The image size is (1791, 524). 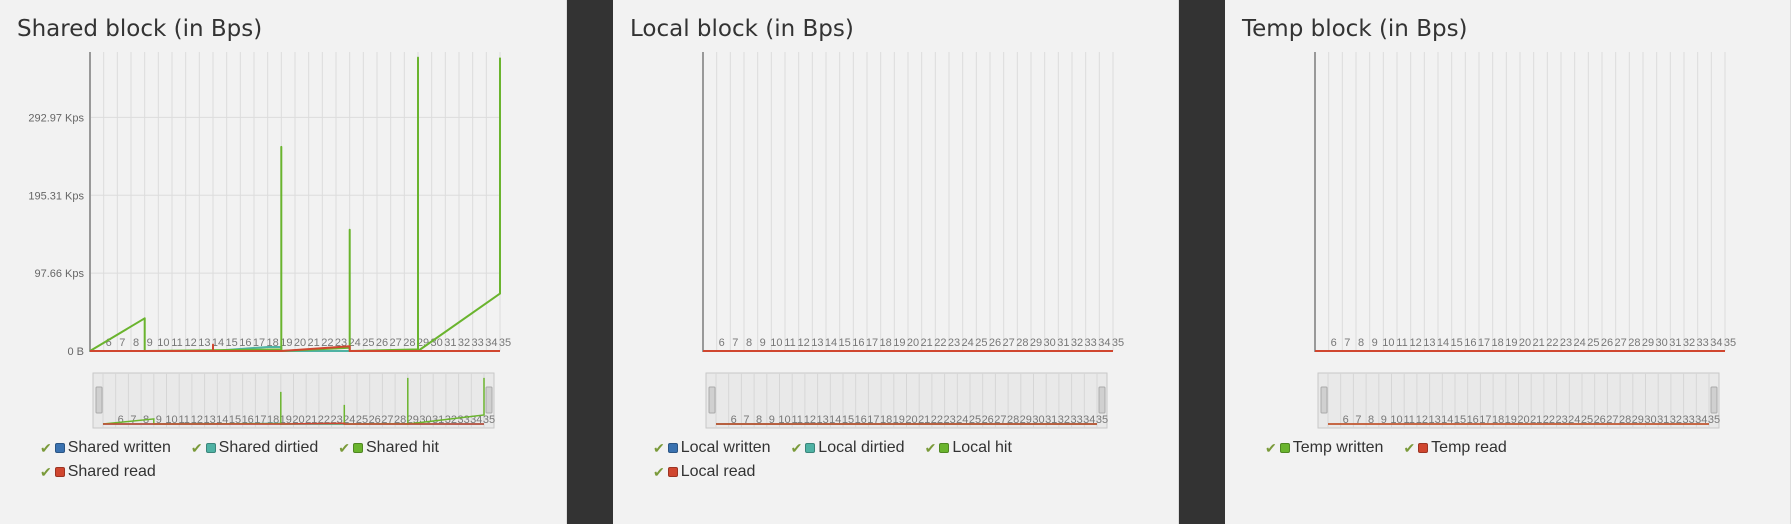 What do you see at coordinates (105, 448) in the screenshot?
I see `legend-item: ✔ Shared written` at bounding box center [105, 448].